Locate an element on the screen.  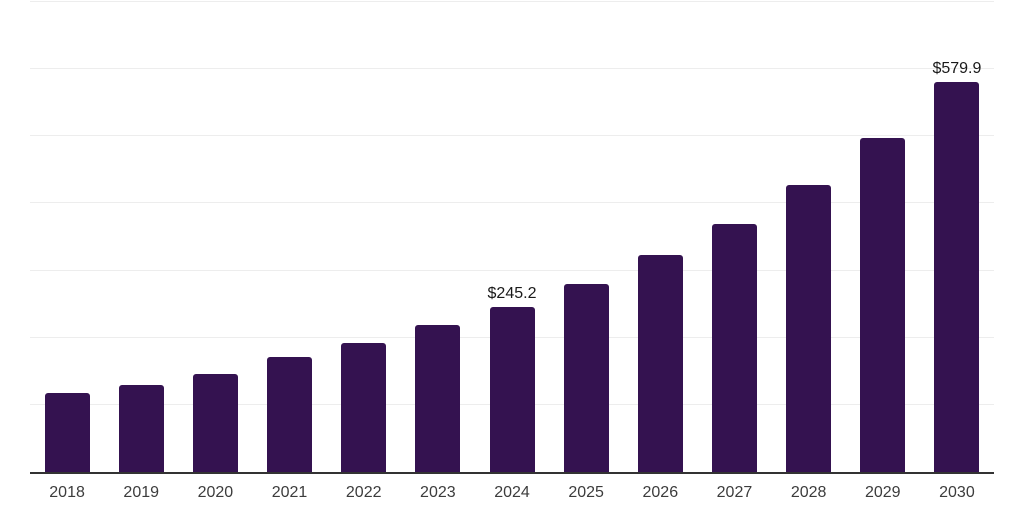
bar-2022 is located at coordinates (364, 407).